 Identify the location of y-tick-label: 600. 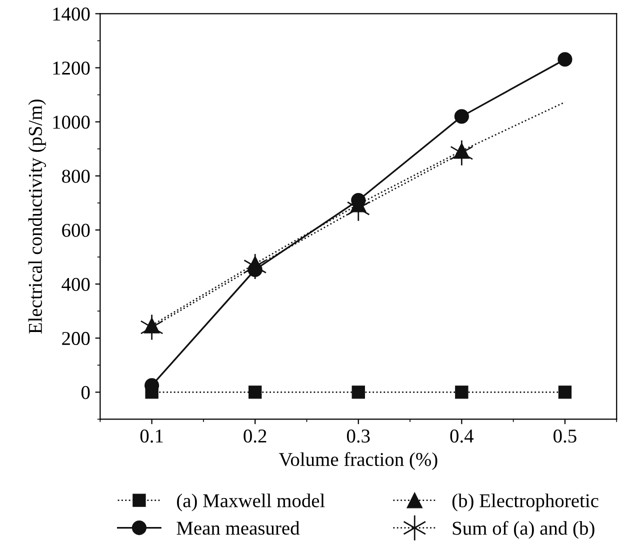
(76, 230).